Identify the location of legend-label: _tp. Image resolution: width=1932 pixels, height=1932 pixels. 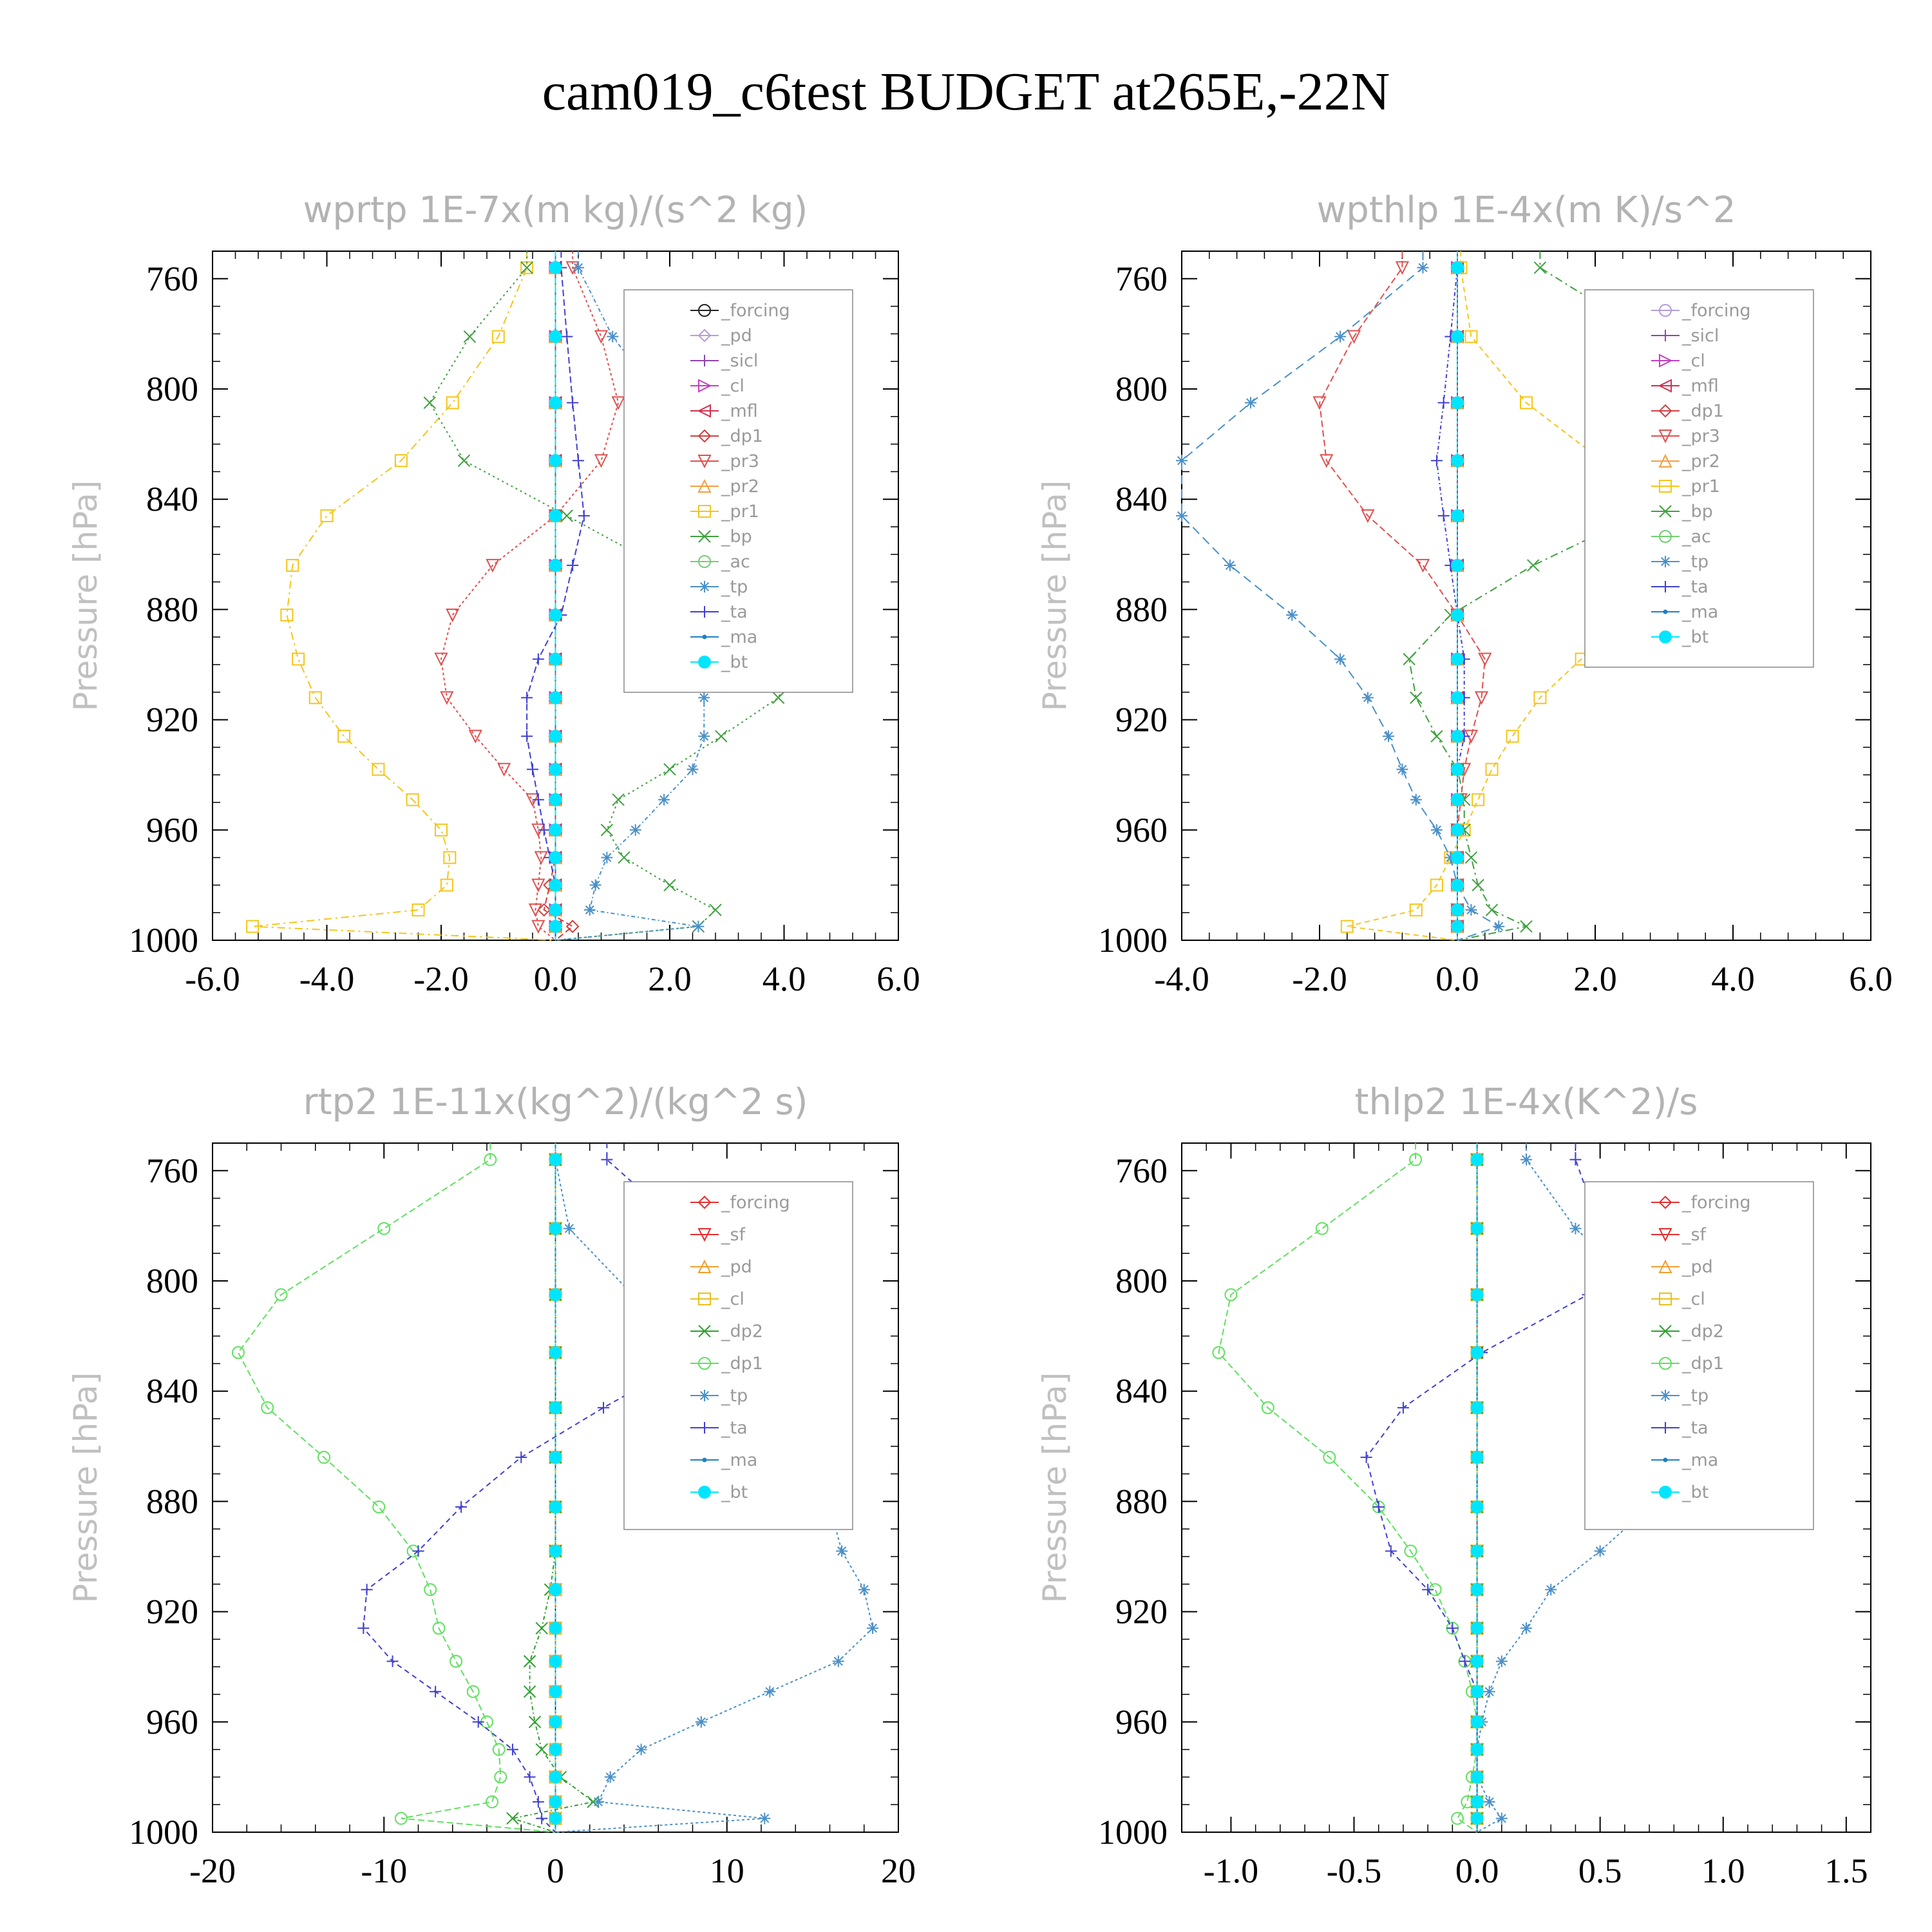
(1695, 1396).